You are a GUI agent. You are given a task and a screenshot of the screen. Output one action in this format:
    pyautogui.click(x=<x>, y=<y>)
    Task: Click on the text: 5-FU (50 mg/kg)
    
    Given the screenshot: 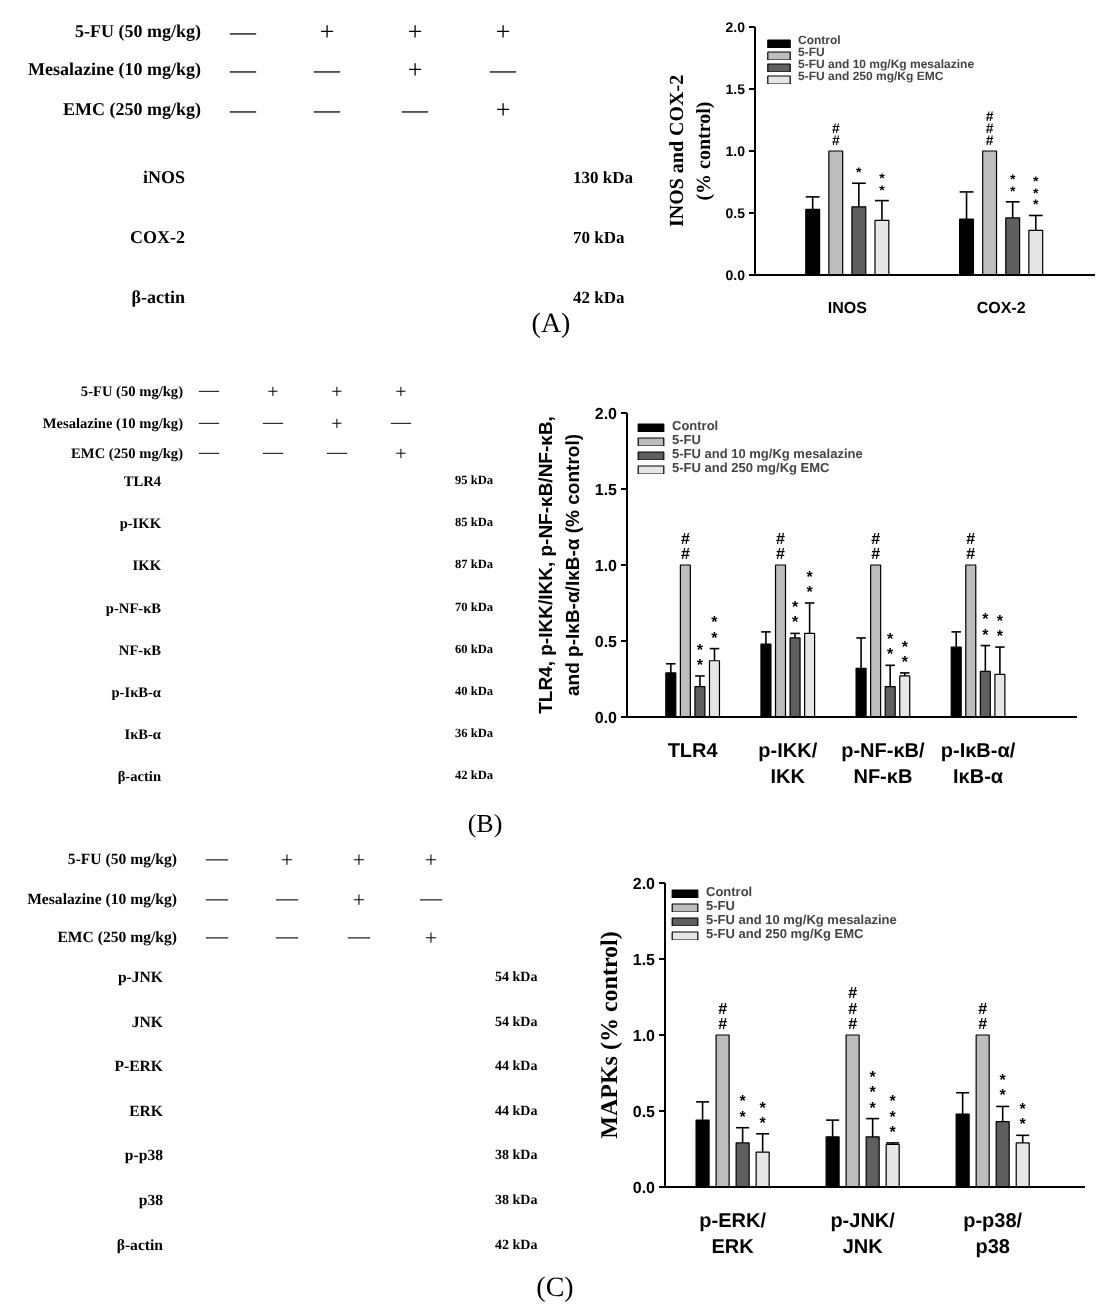 What is the action you would take?
    pyautogui.click(x=138, y=31)
    